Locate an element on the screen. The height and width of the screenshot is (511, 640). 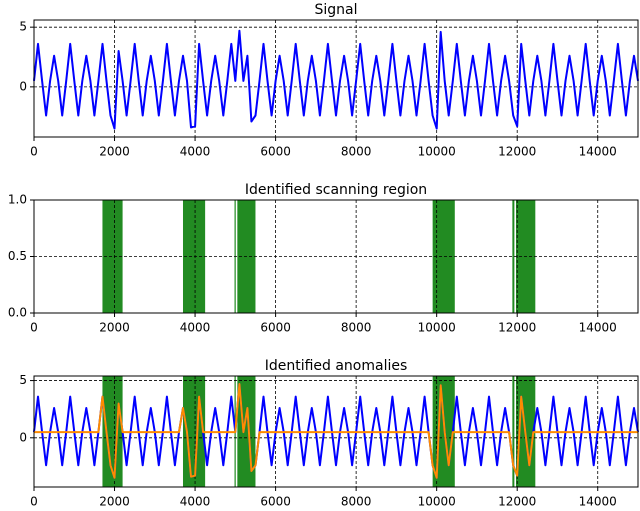
y-tick-label: 0.0 is located at coordinates (17, 313).